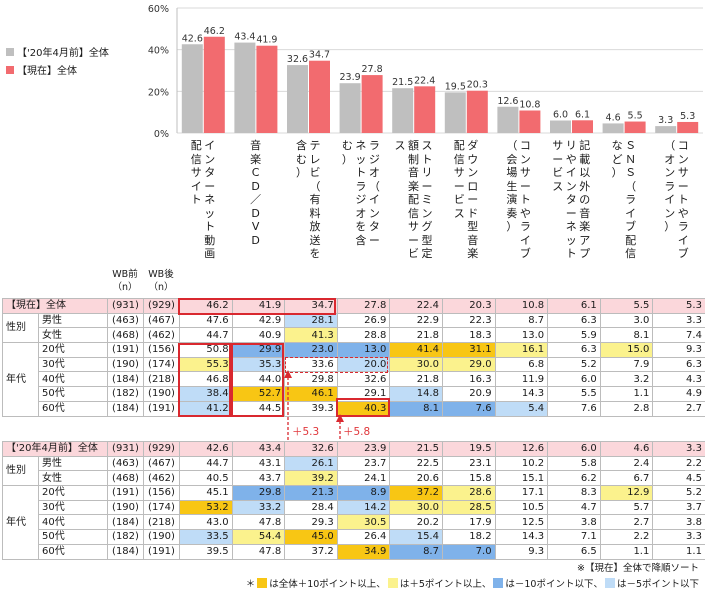 Image resolution: width=705 pixels, height=591 pixels. Describe the element at coordinates (657, 584) in the screenshot. I see `note-text-4: は－5ポイント以下` at that location.